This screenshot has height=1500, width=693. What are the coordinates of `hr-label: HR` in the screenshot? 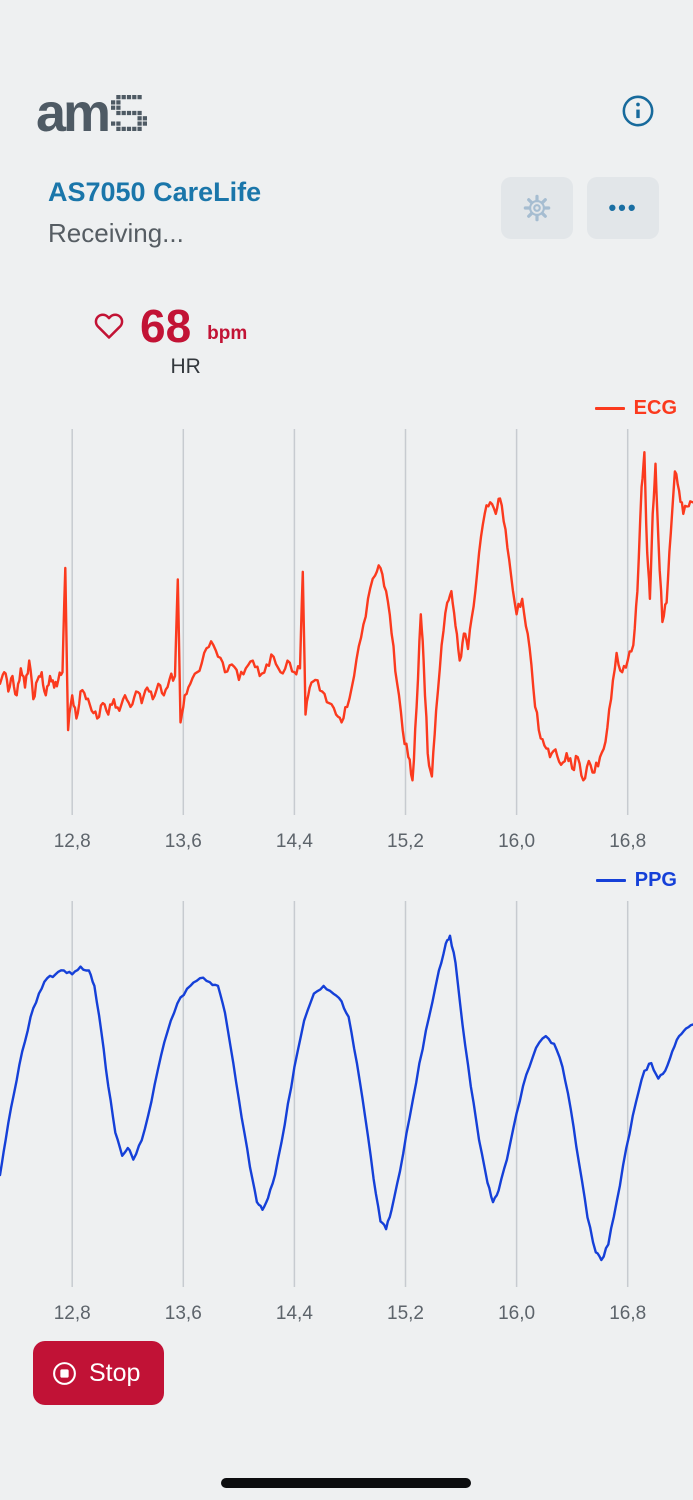 It's located at (185, 366).